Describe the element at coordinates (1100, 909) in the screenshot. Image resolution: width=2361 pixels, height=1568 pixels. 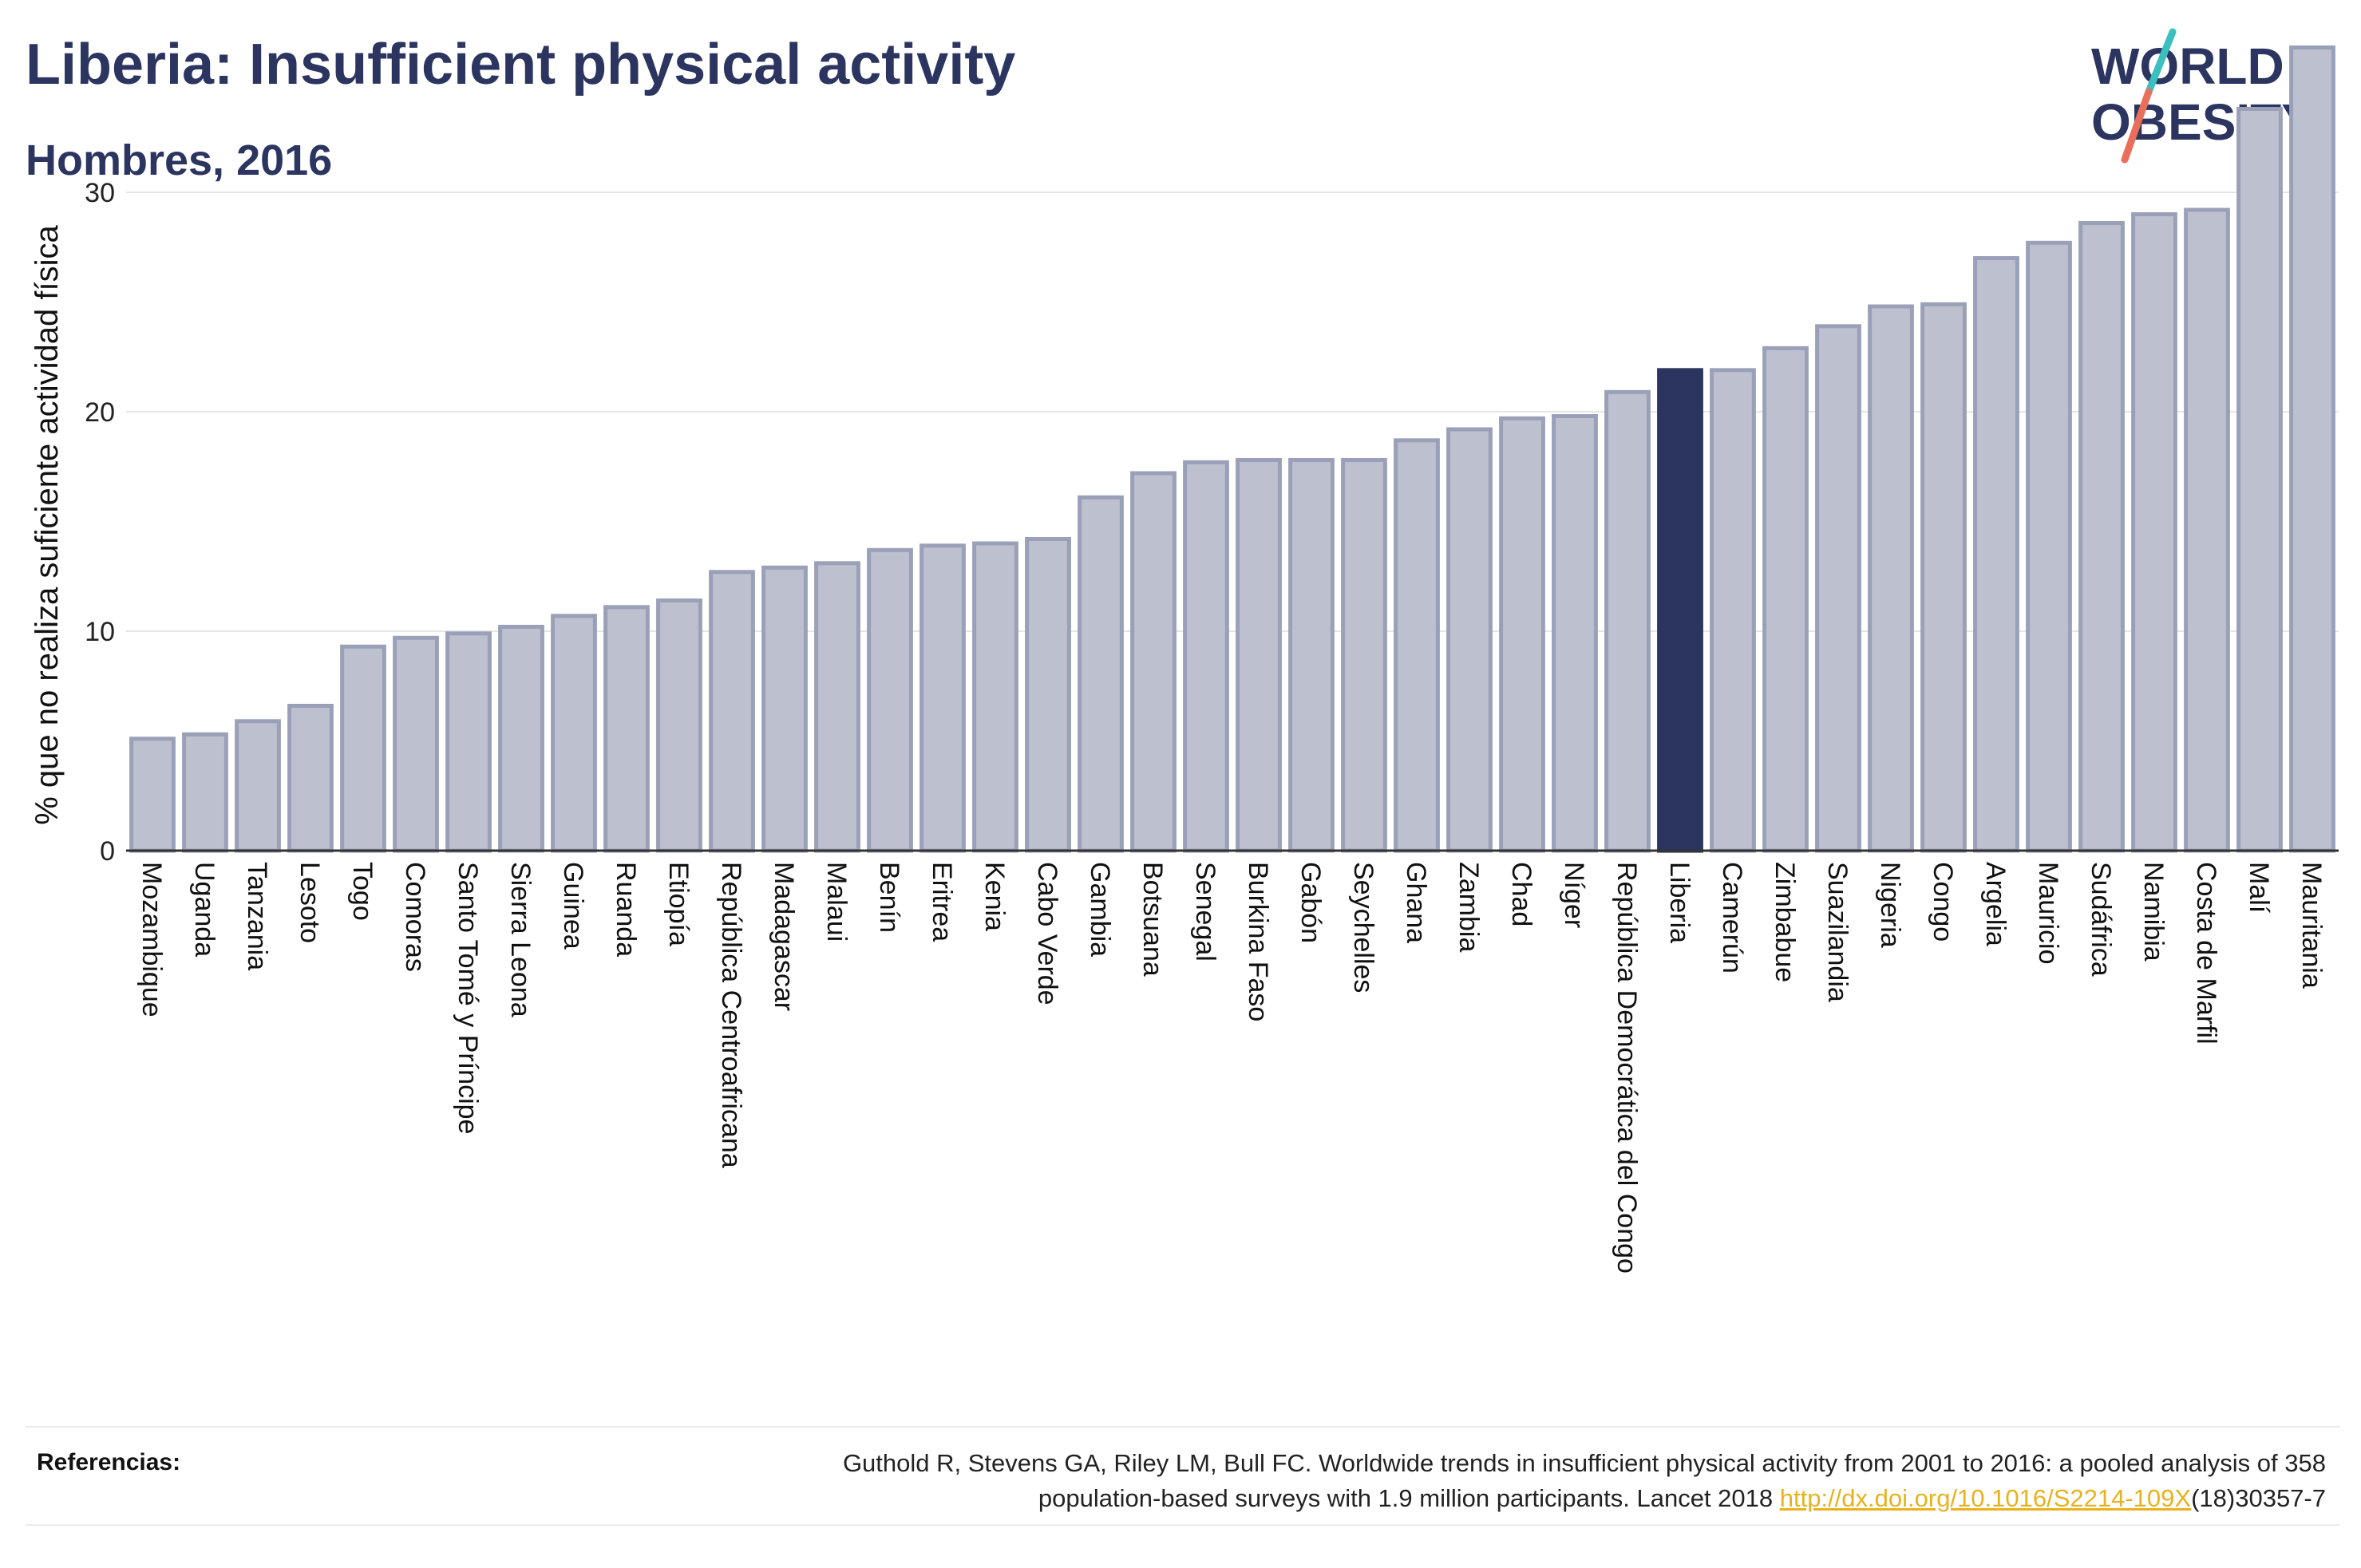
I see `x-tick-label: Gambia` at that location.